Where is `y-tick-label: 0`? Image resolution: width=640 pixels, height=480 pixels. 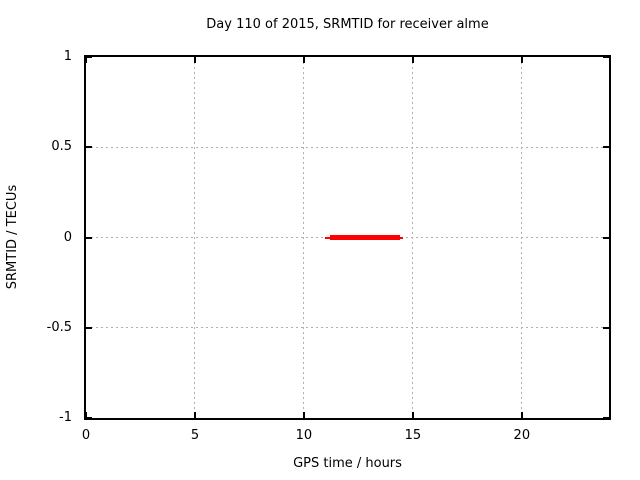
y-tick-label: 0 is located at coordinates (67, 237).